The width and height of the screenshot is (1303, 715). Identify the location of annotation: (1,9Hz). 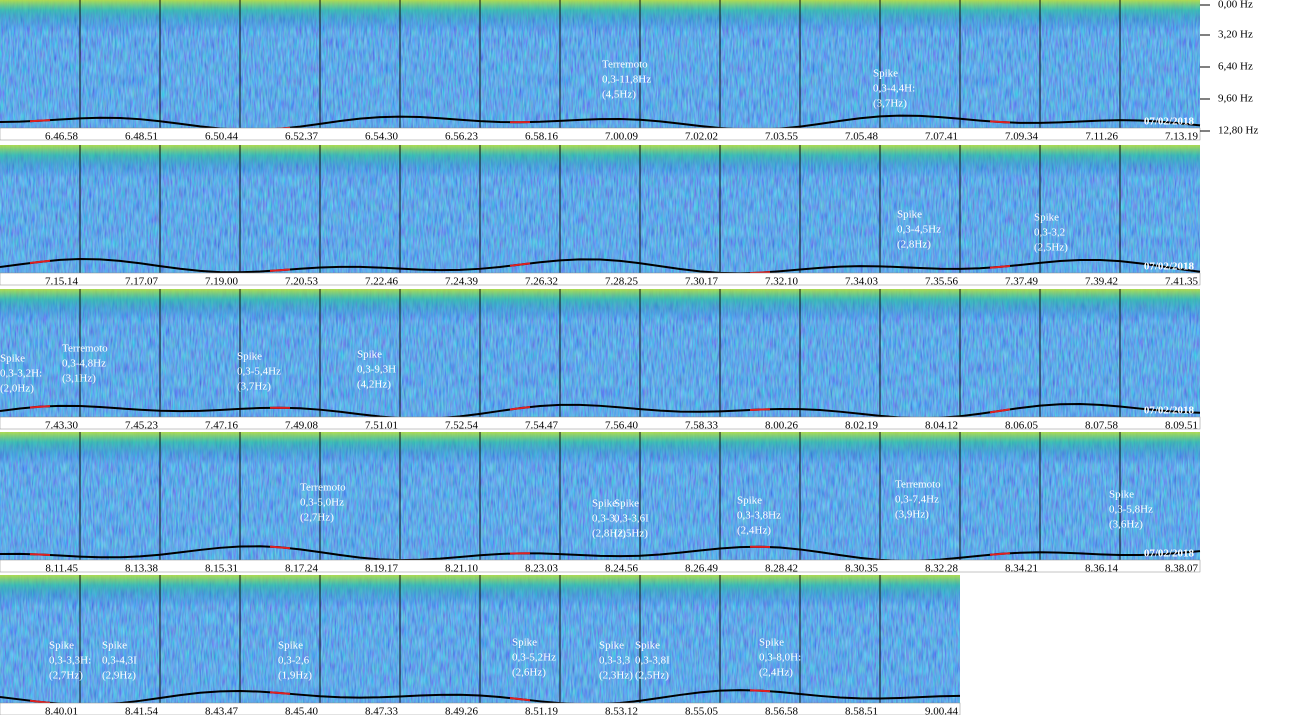
(295, 676).